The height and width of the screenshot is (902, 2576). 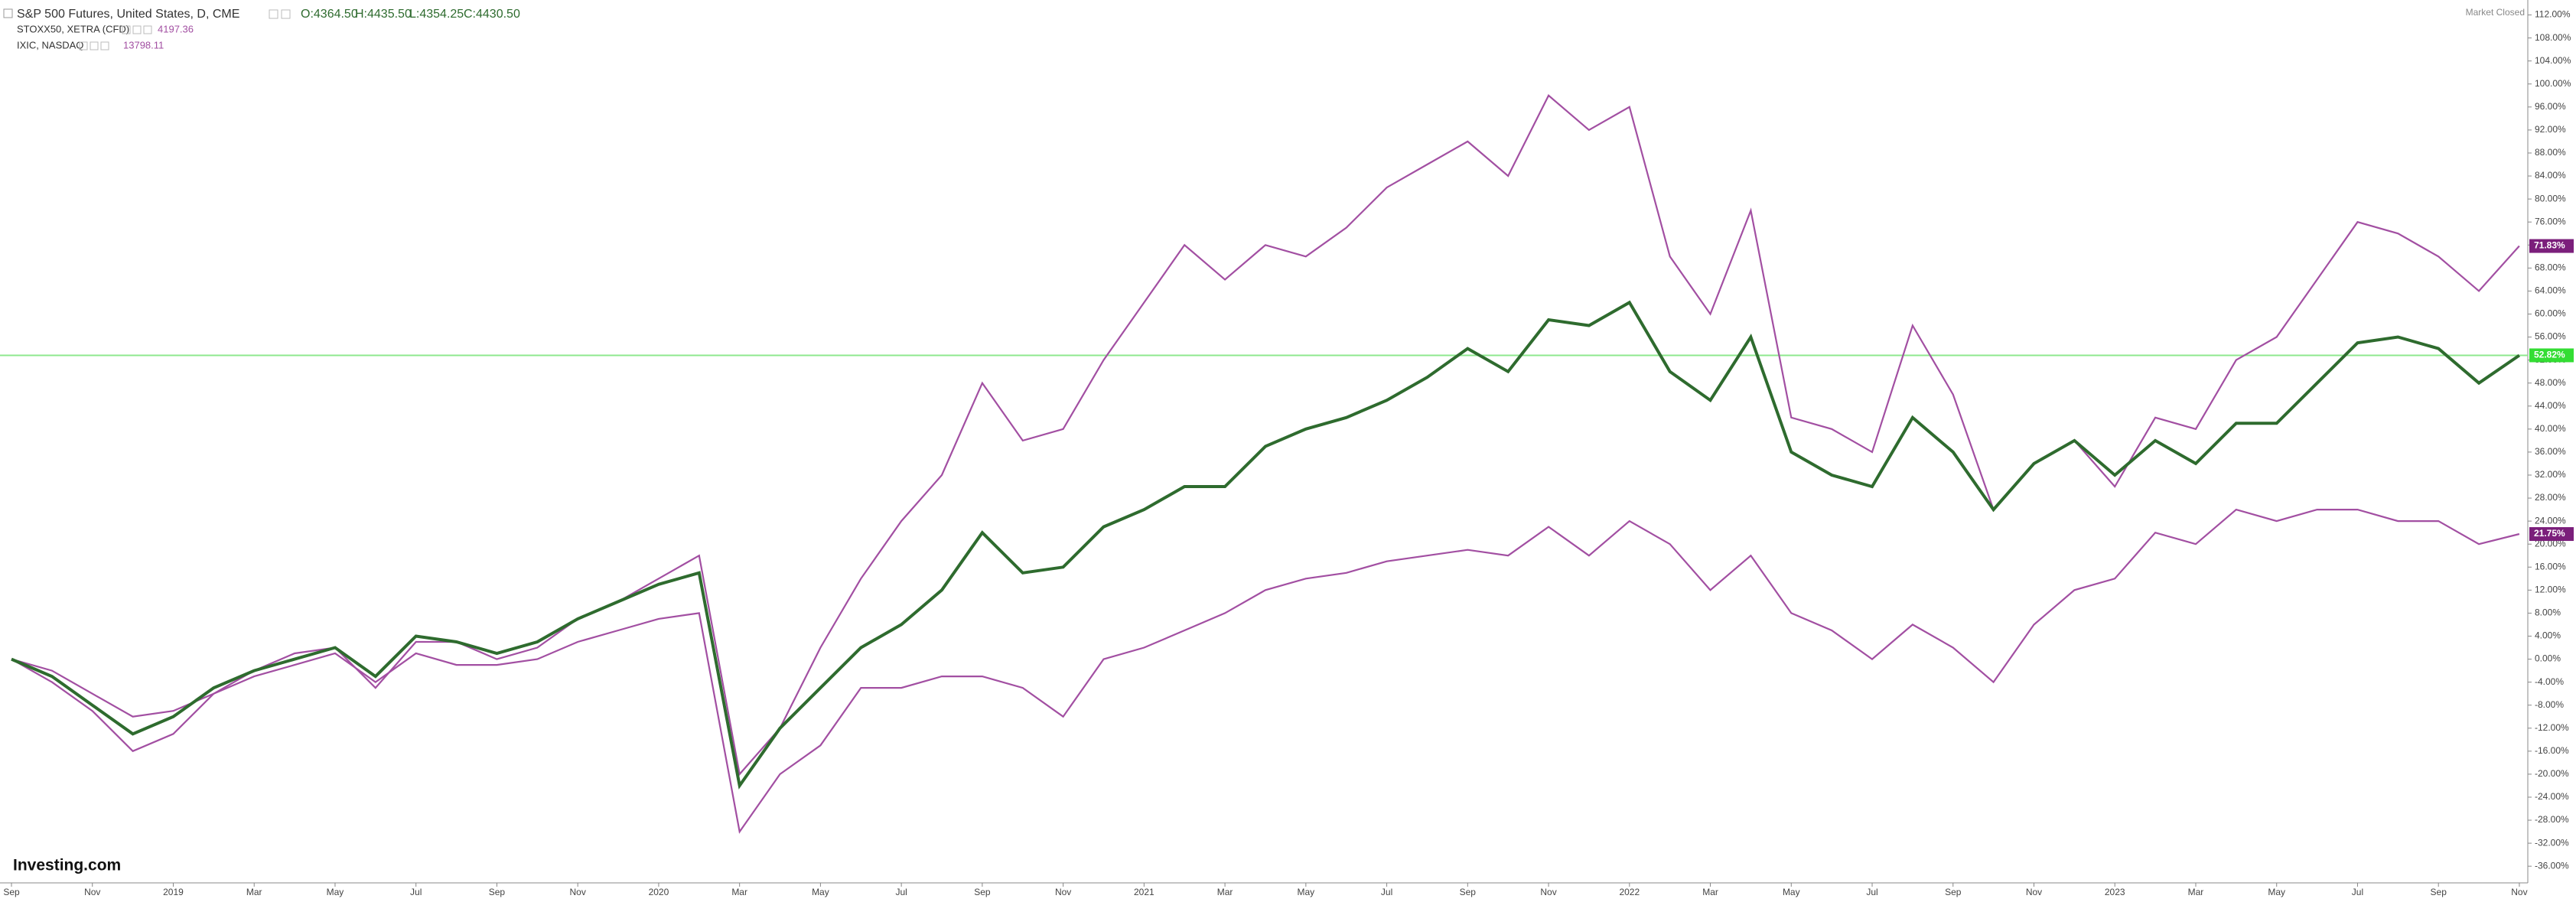 What do you see at coordinates (2548, 635) in the screenshot?
I see `y-tick-label: 4.00%` at bounding box center [2548, 635].